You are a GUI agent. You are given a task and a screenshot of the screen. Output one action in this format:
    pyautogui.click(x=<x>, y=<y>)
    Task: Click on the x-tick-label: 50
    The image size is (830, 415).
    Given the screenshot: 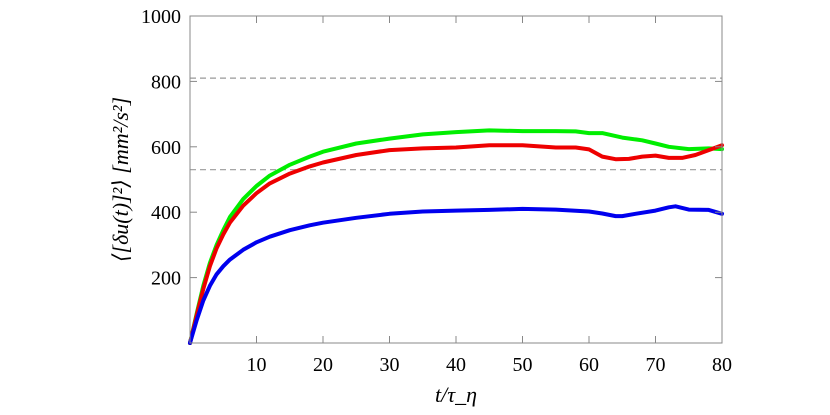 What is the action you would take?
    pyautogui.click(x=523, y=365)
    